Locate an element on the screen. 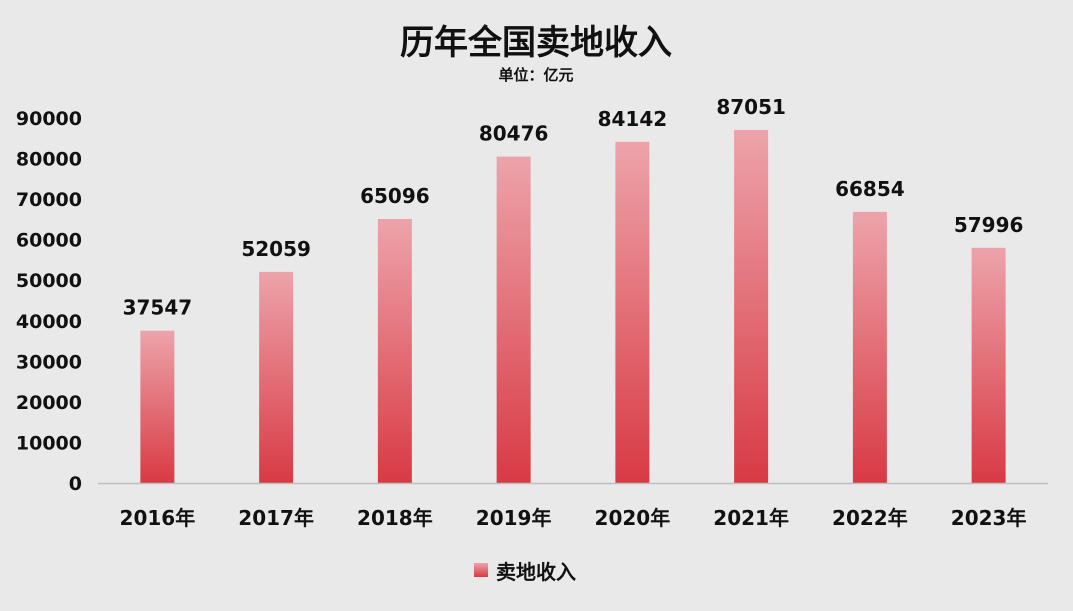 The height and width of the screenshot is (611, 1073). x-tick-label: 2022年 is located at coordinates (870, 518).